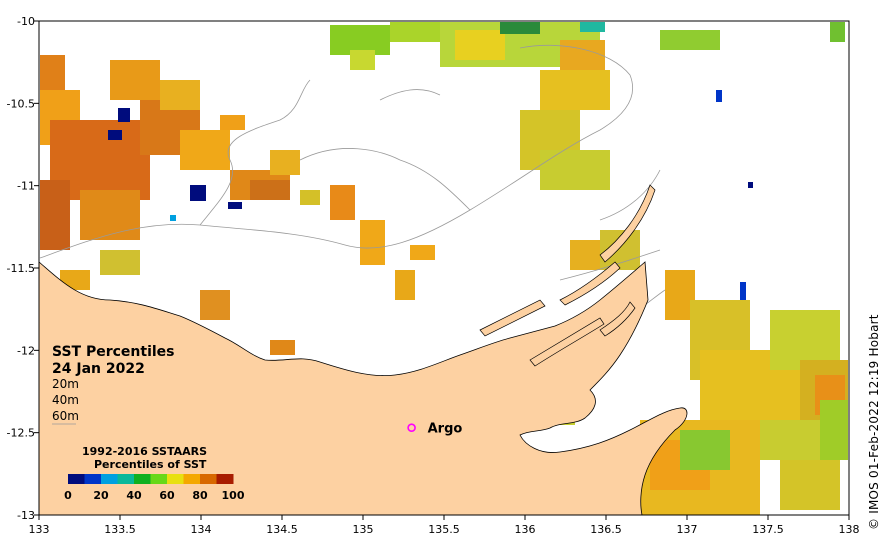  What do you see at coordinates (444, 529) in the screenshot?
I see `x-tick-label: 135.5` at bounding box center [444, 529].